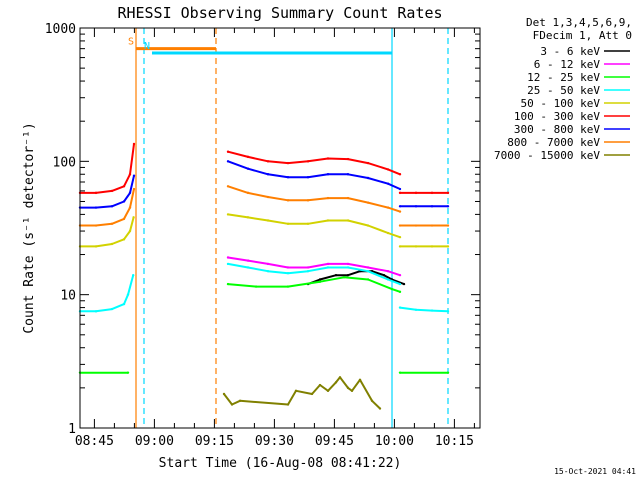  I want to click on y-tick-label: 10, so click(68, 296).